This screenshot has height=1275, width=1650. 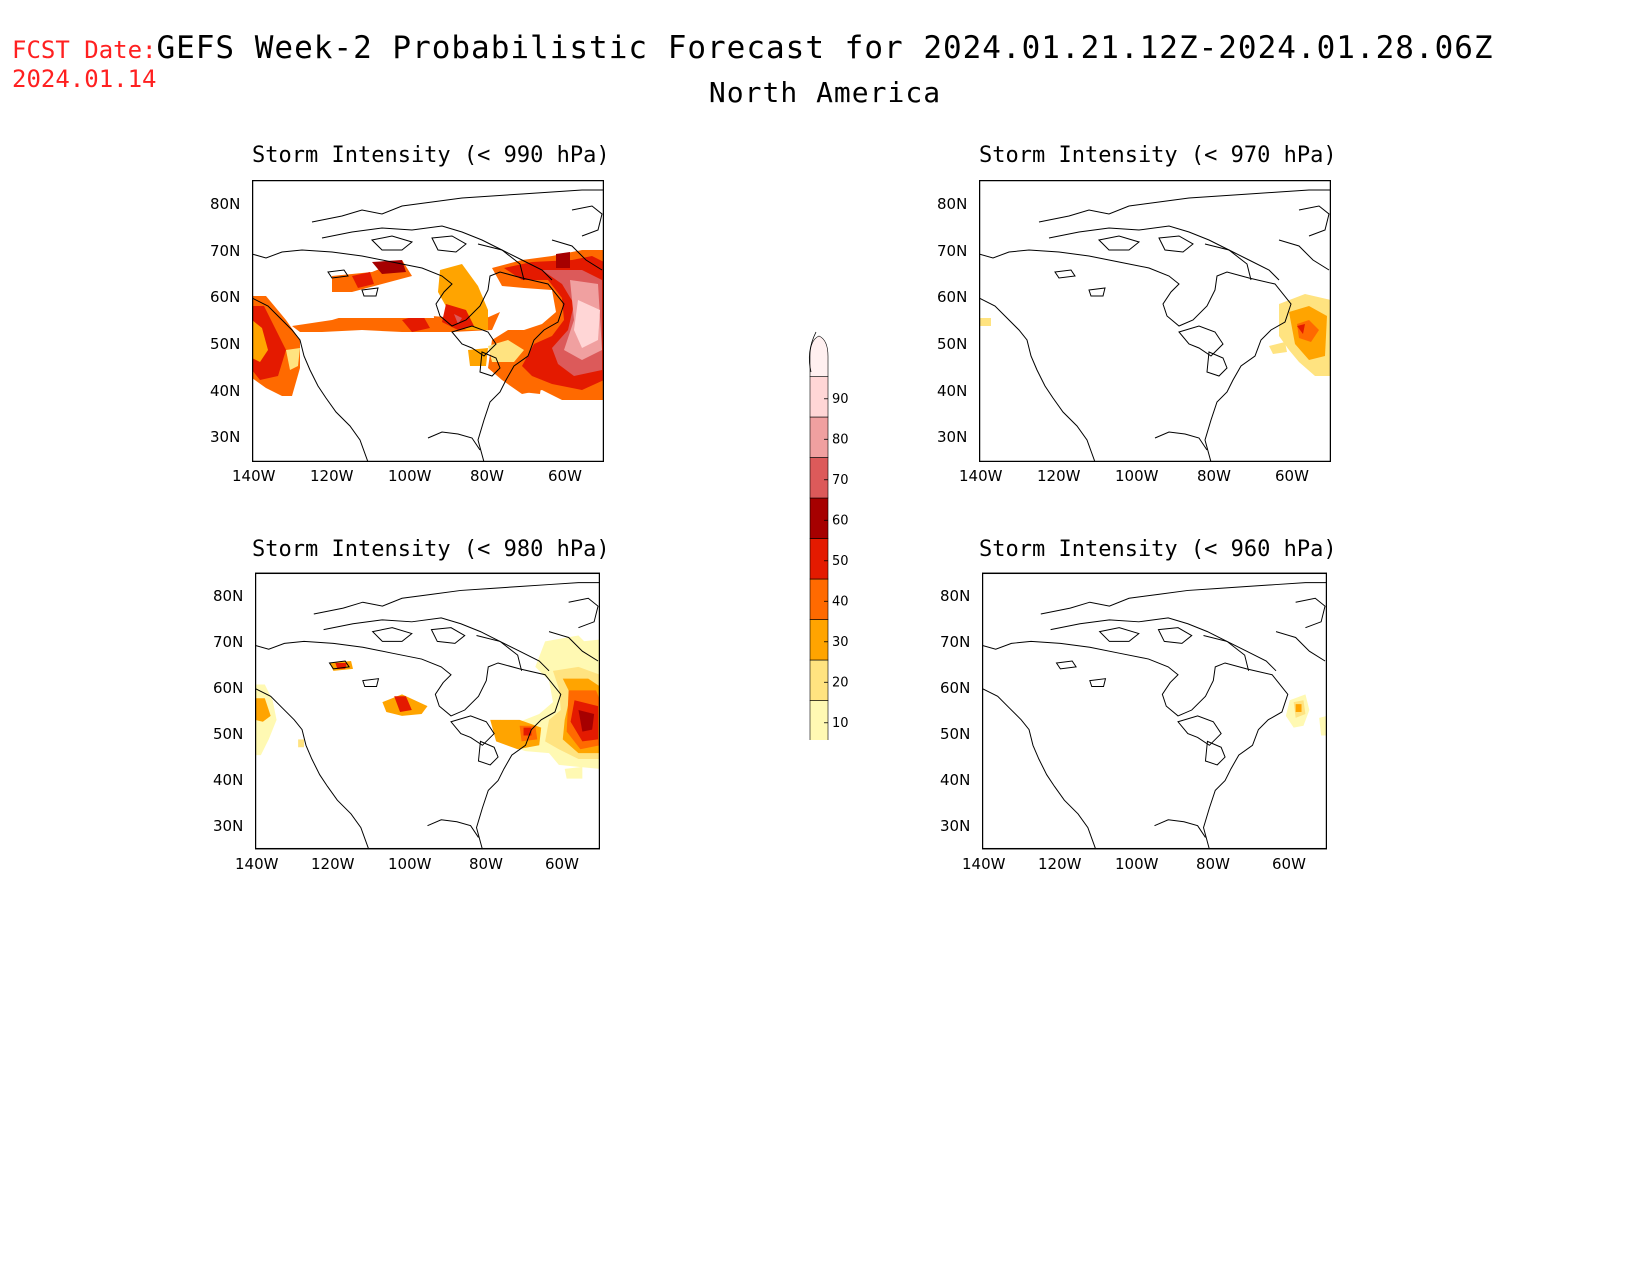 I want to click on map-970hpa, so click(x=1155, y=321).